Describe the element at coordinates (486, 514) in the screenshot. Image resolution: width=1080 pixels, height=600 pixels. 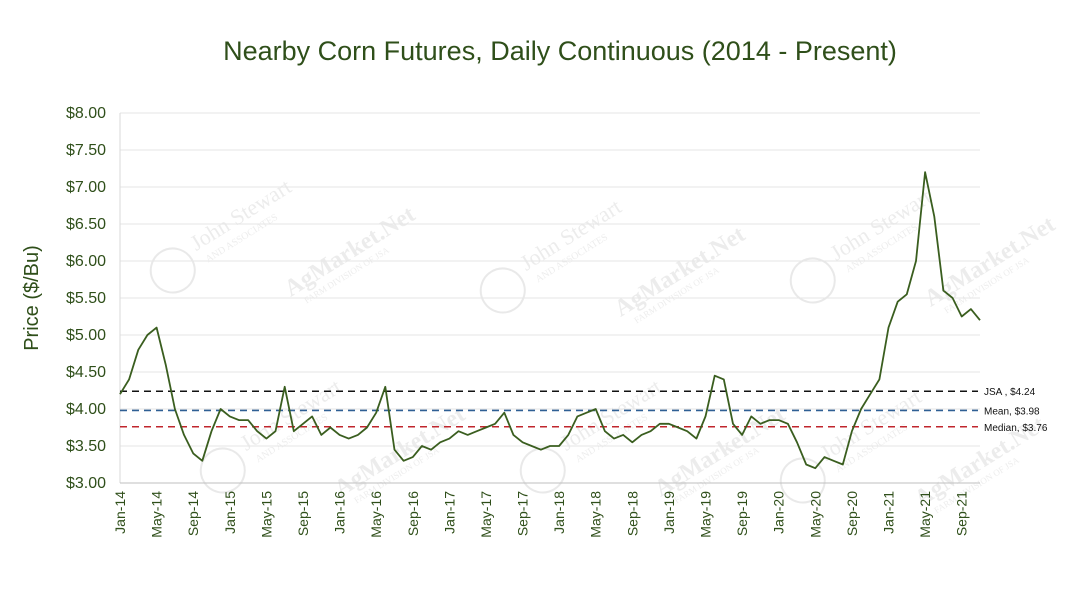
I see `x-tick-label: May-17` at that location.